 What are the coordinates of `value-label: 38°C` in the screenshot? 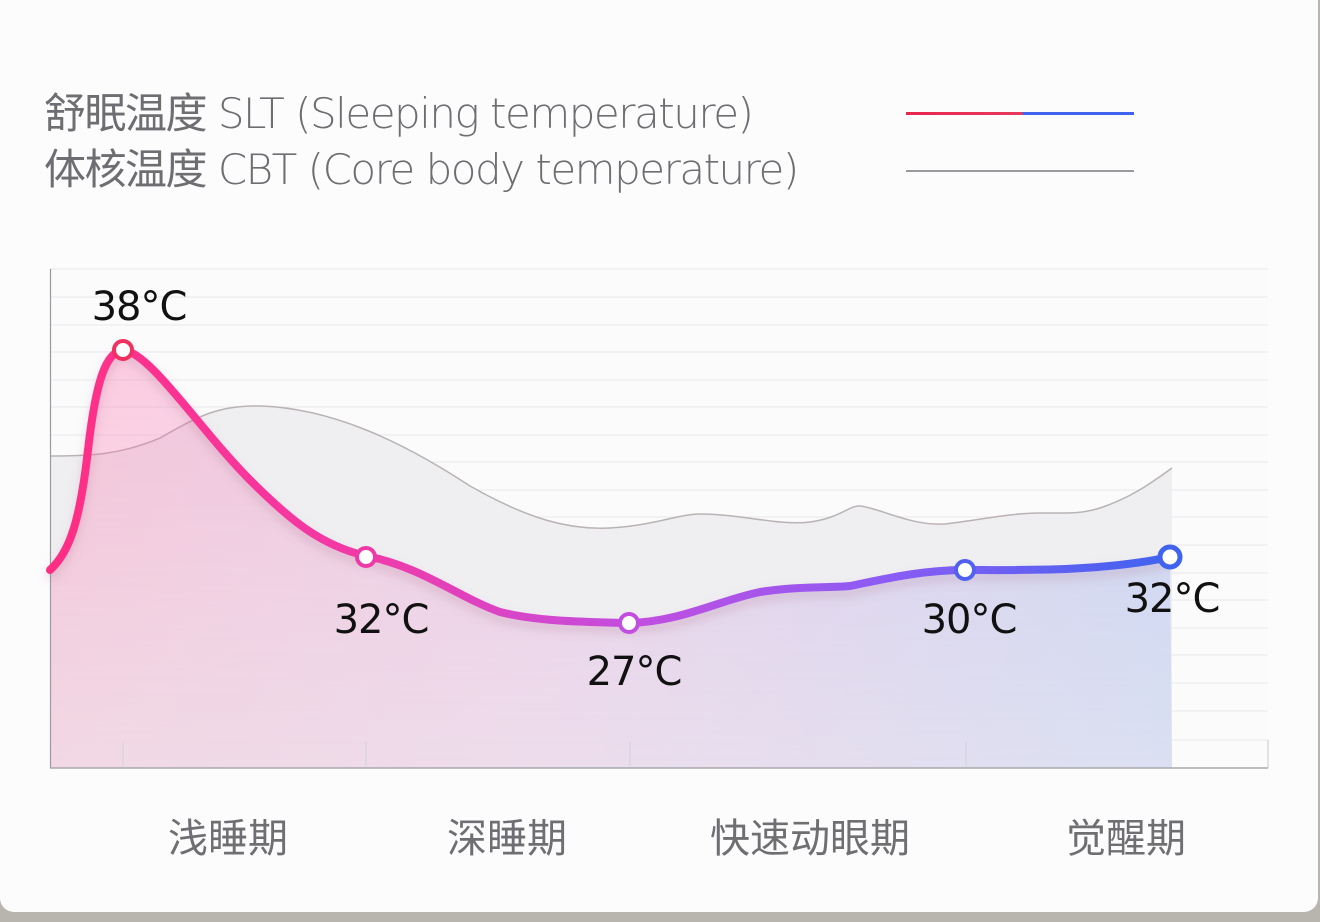 It's located at (139, 307).